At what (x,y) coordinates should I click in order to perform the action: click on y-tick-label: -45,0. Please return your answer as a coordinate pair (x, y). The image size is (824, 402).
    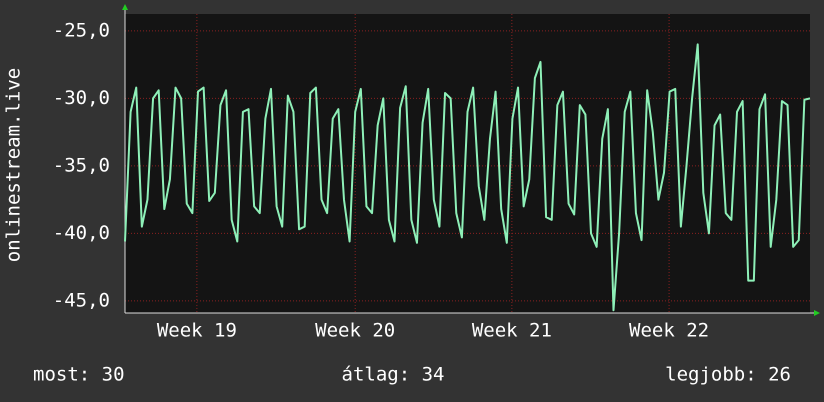
    Looking at the image, I should click on (81, 300).